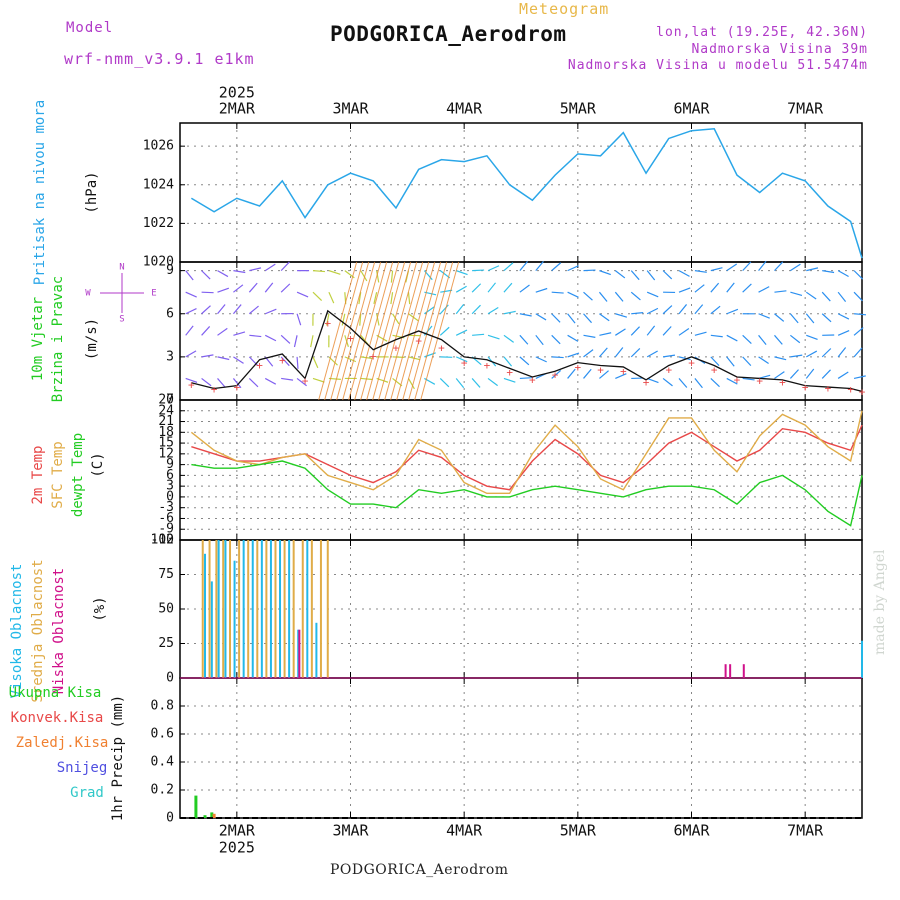  Describe the element at coordinates (92, 339) in the screenshot. I see `wind-unit-label: (m/s)` at that location.